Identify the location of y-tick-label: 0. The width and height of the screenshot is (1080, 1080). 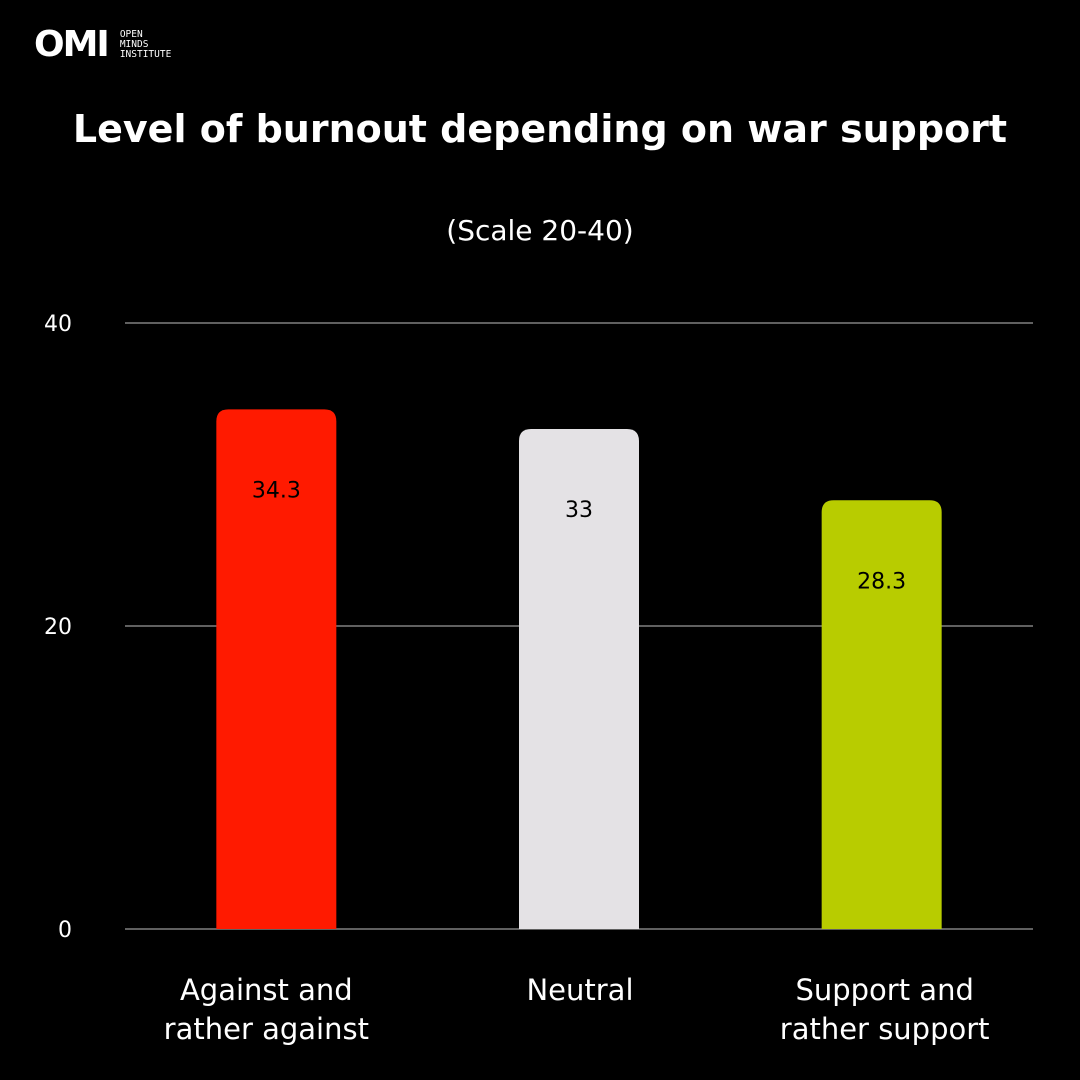
(65, 930).